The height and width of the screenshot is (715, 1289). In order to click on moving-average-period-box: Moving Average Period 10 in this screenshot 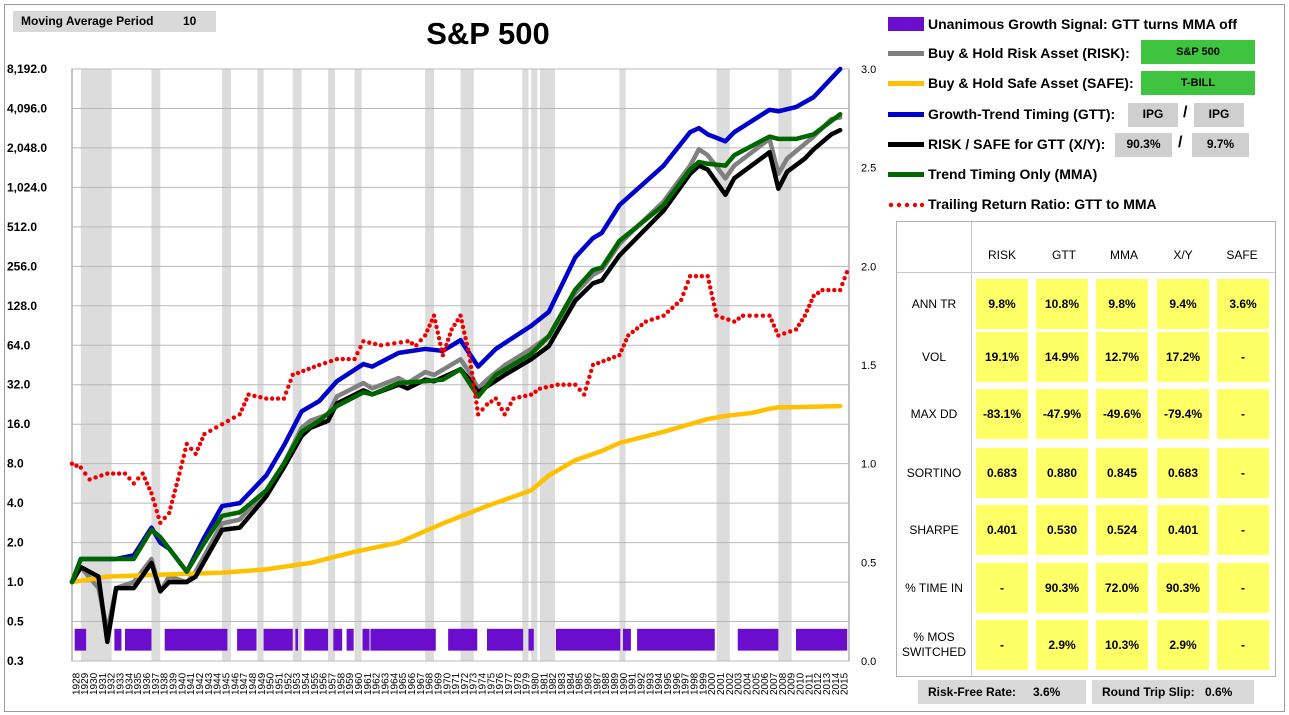, I will do `click(114, 21)`.